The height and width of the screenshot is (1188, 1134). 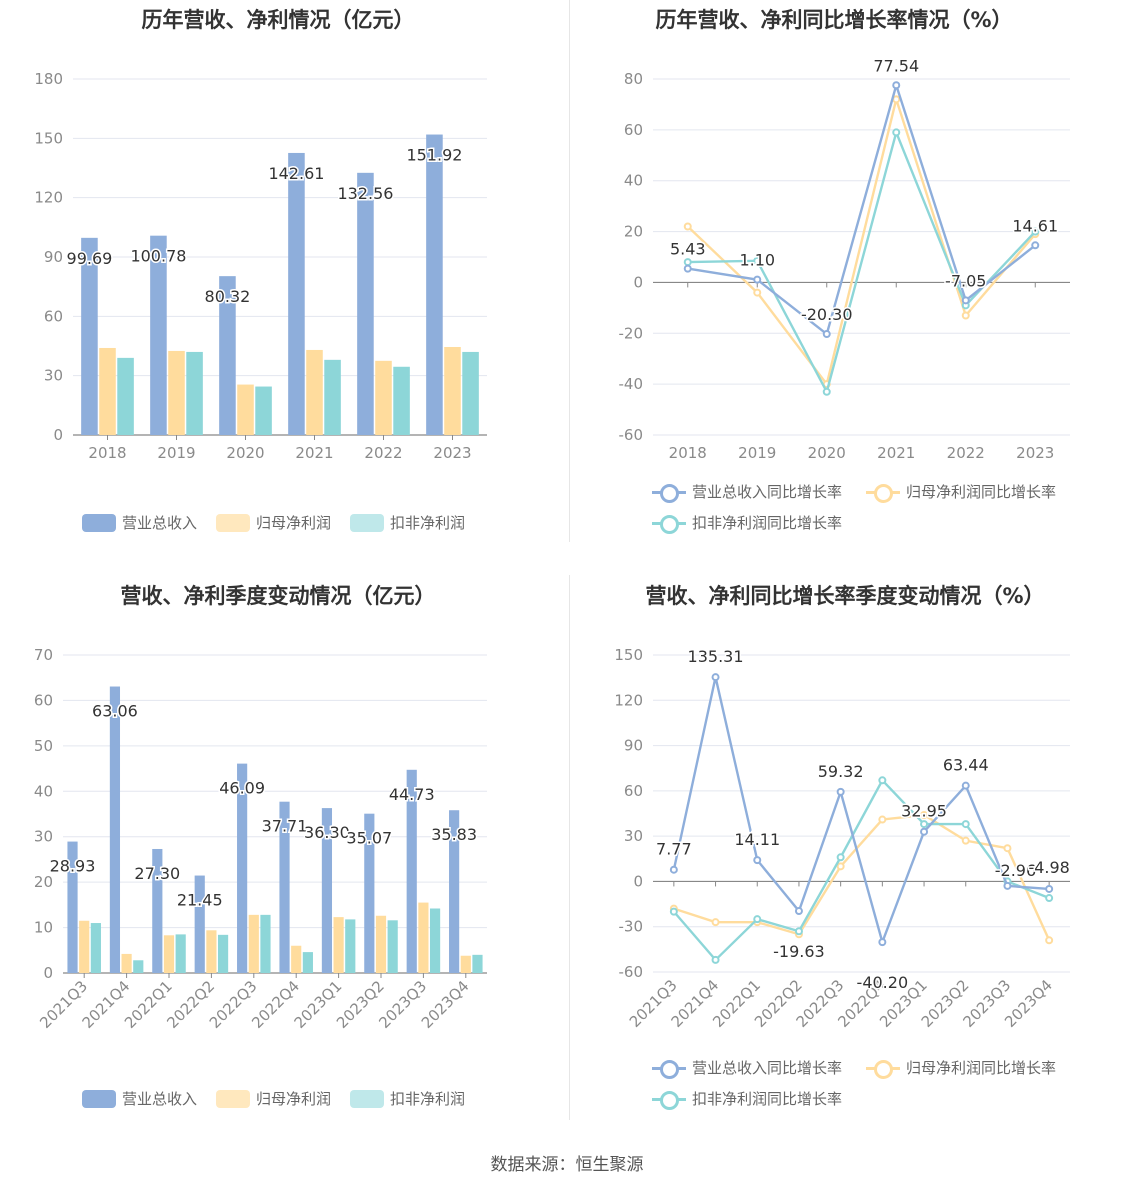 I want to click on data-label-revenue: 28.93, so click(x=73, y=866).